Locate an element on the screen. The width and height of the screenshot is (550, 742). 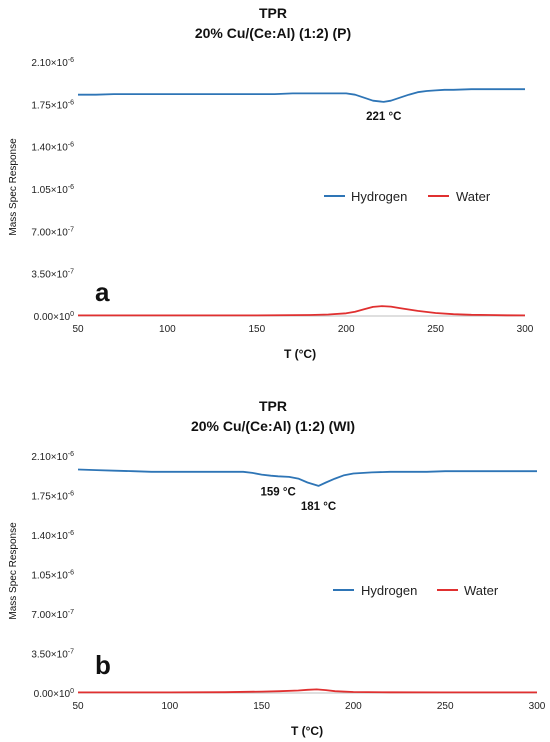
panel-label: b is located at coordinates (103, 665).